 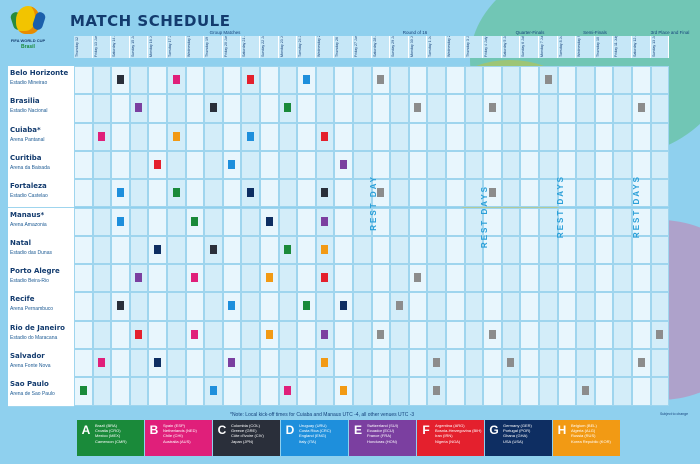 I want to click on date-label: Saturday 28 June, so click(x=374, y=46).